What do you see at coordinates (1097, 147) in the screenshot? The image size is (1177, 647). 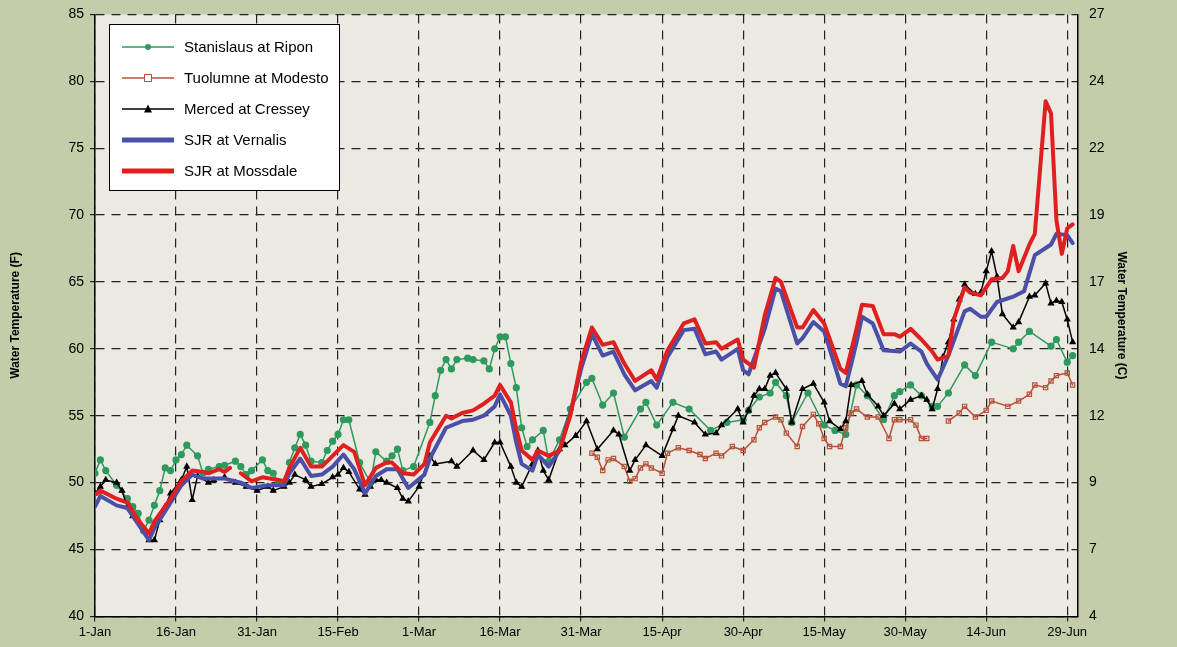 I see `y2-tick-label: 22` at bounding box center [1097, 147].